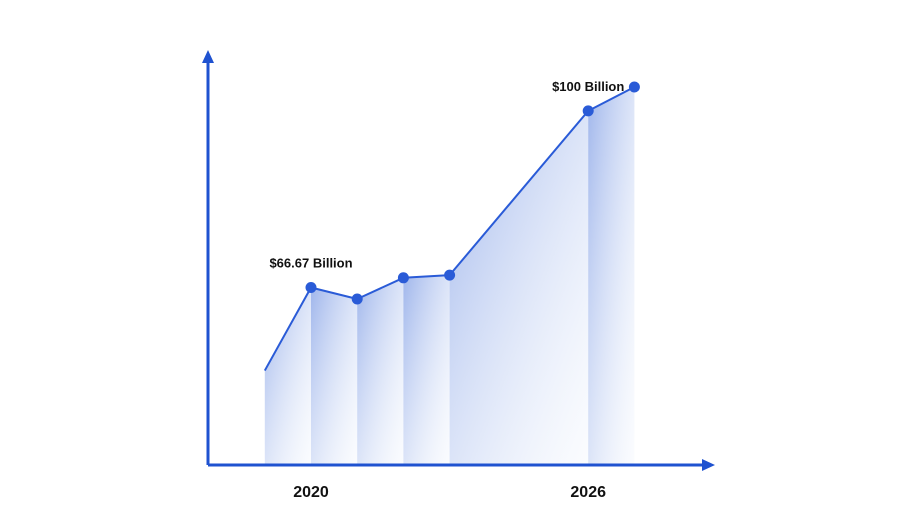 The height and width of the screenshot is (521, 914). Describe the element at coordinates (588, 86) in the screenshot. I see `data-label: $100 Billion` at that location.